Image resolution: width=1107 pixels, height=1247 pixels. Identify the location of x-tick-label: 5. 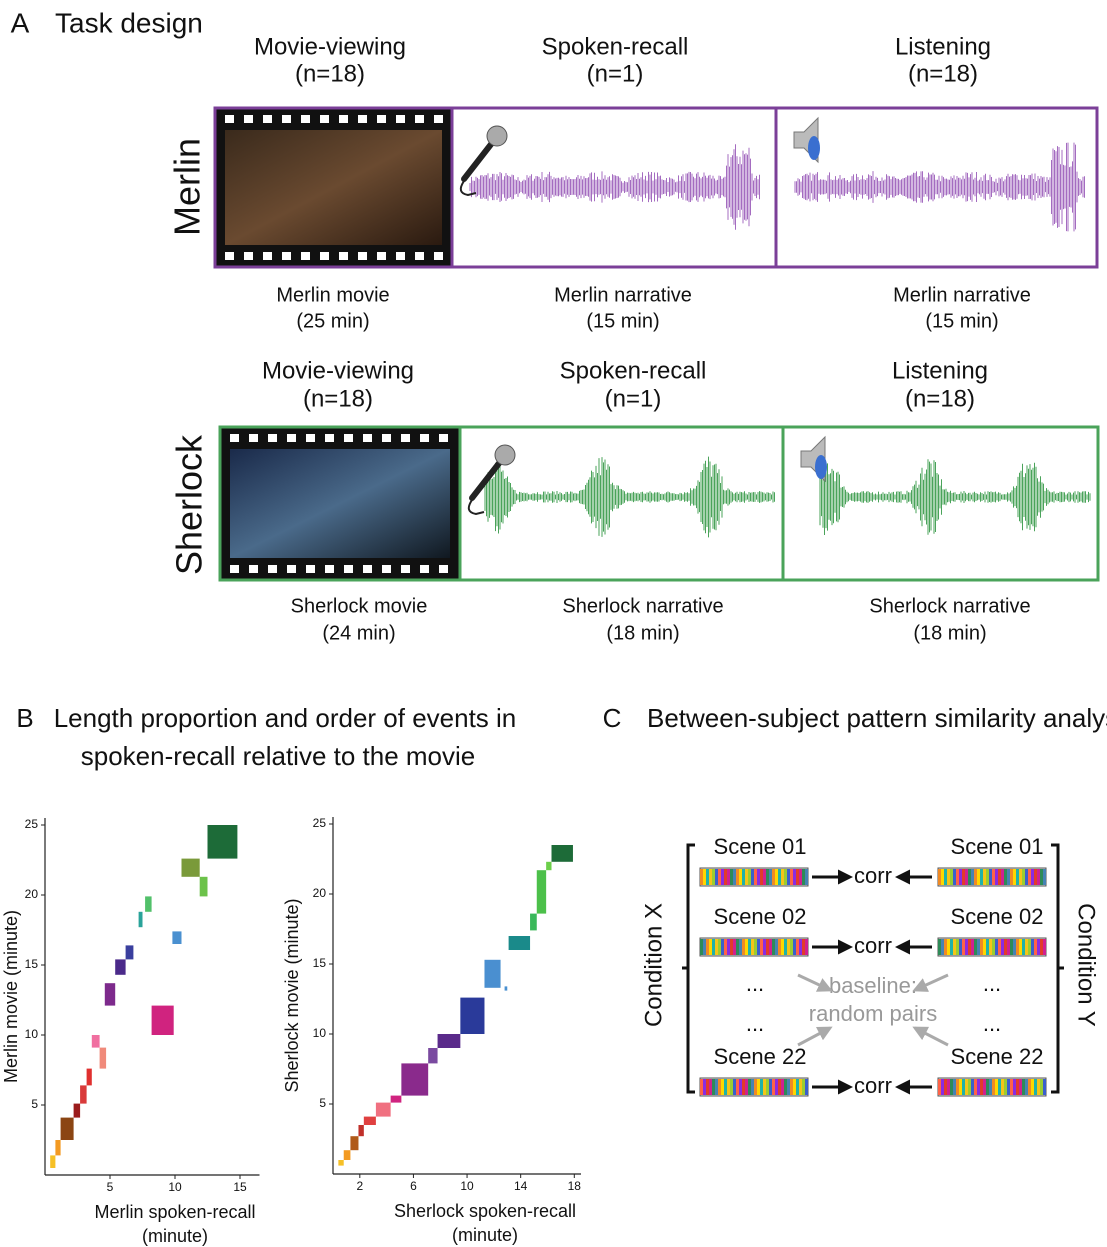
(110, 1187).